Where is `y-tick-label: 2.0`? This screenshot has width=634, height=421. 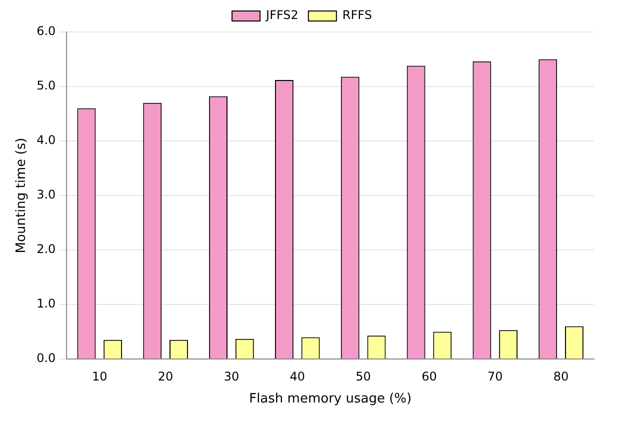
y-tick-label: 2.0 is located at coordinates (46, 249).